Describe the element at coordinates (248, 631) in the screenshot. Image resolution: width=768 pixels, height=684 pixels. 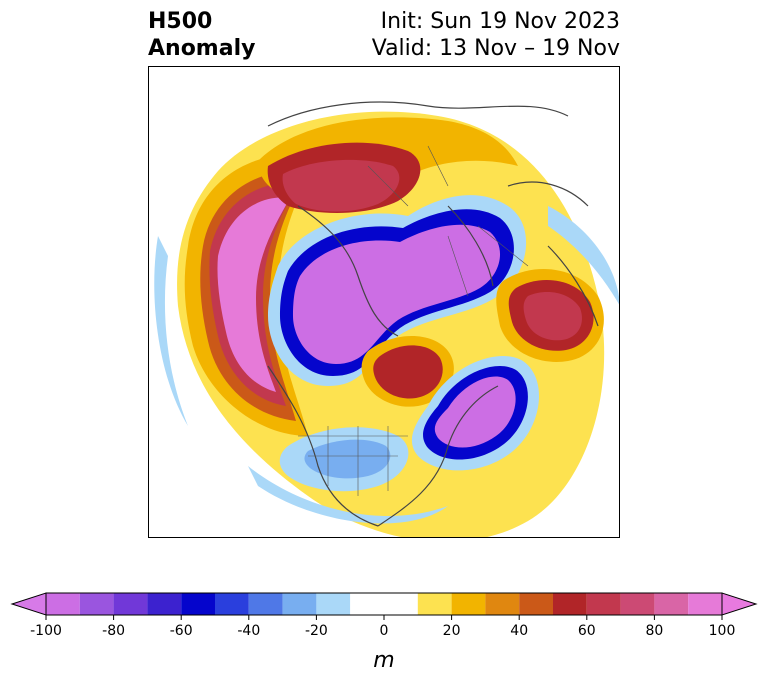
I see `colorbar-tick-label: -40` at that location.